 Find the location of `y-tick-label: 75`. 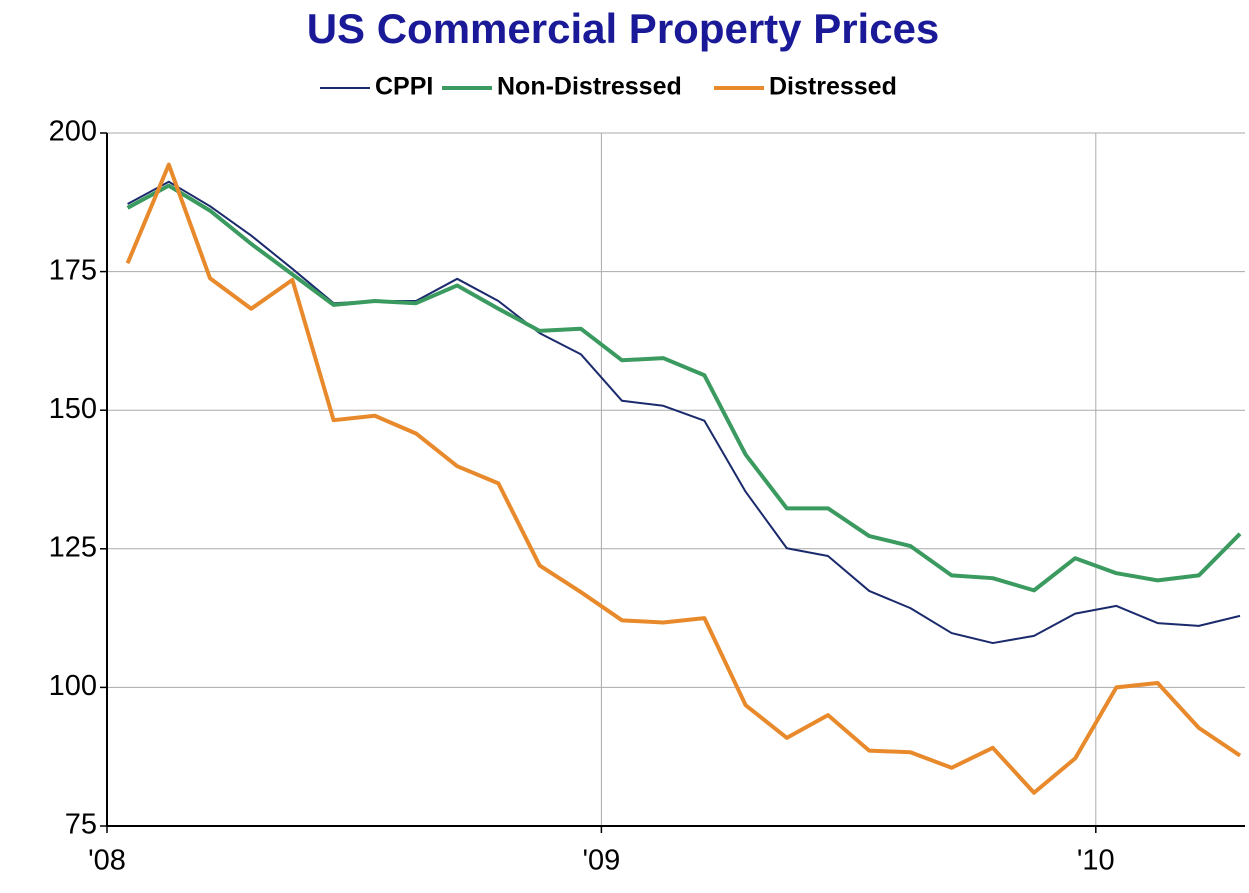

y-tick-label: 75 is located at coordinates (81, 825).